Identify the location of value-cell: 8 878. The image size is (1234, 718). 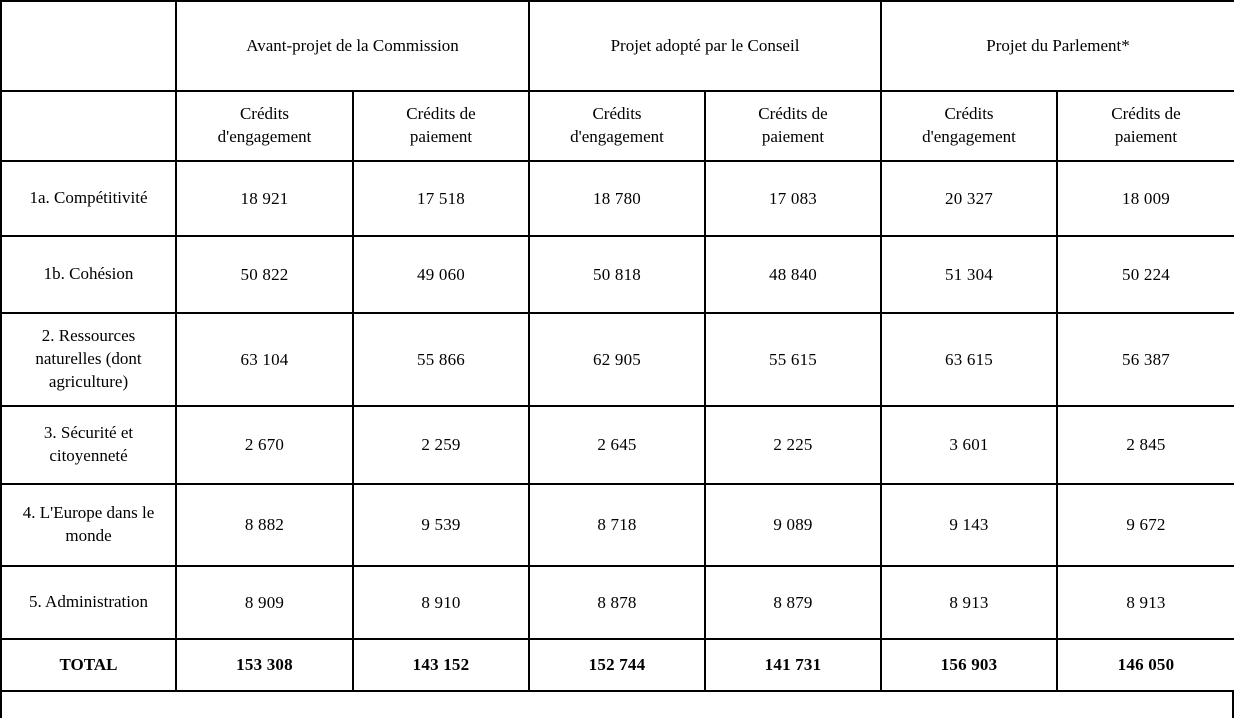
(617, 602).